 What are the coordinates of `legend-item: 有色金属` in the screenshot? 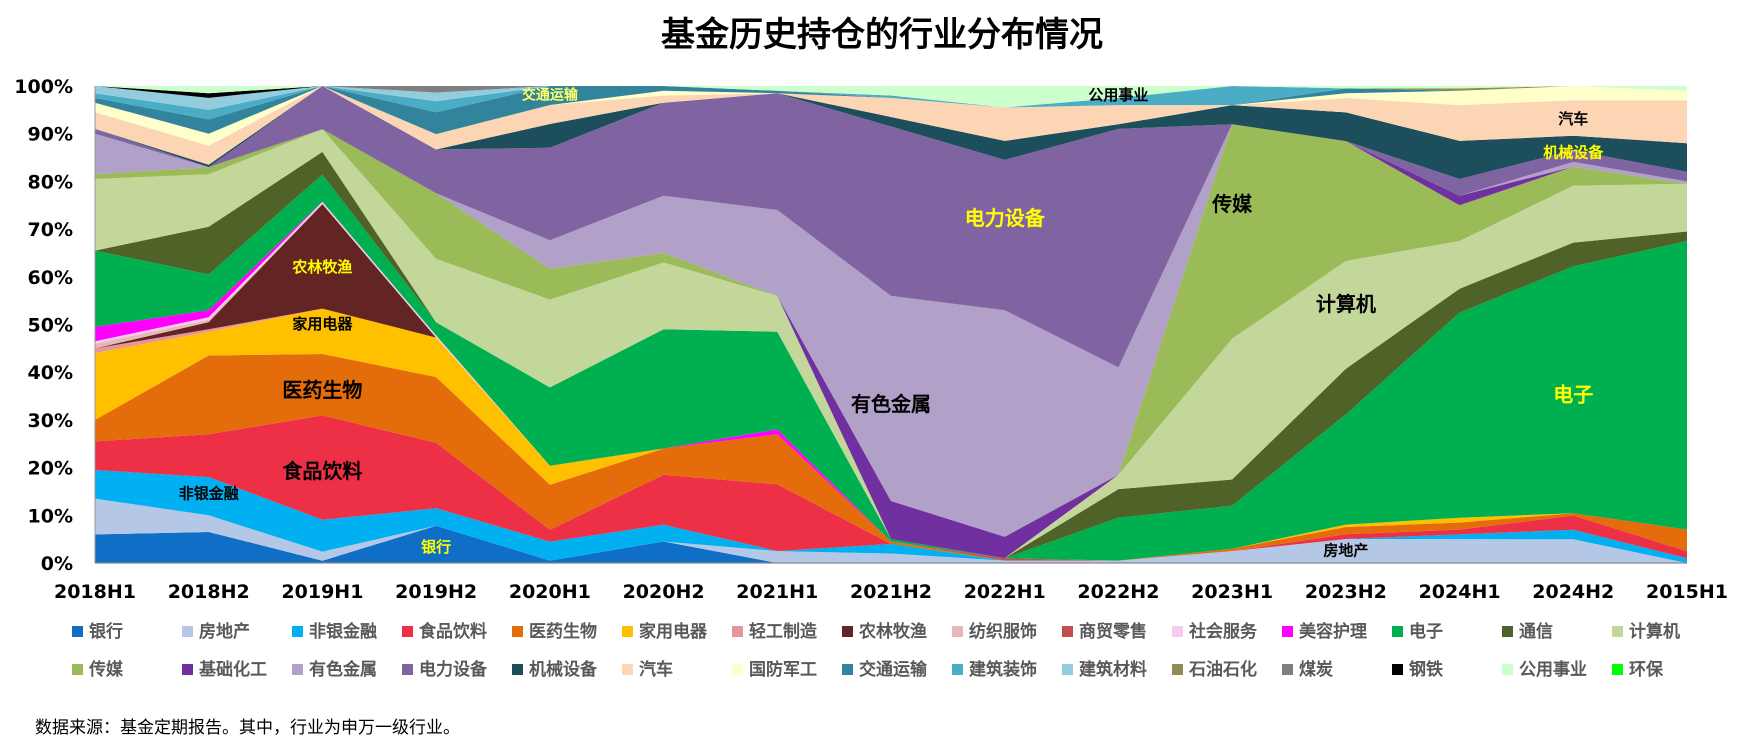 It's located at (334, 669).